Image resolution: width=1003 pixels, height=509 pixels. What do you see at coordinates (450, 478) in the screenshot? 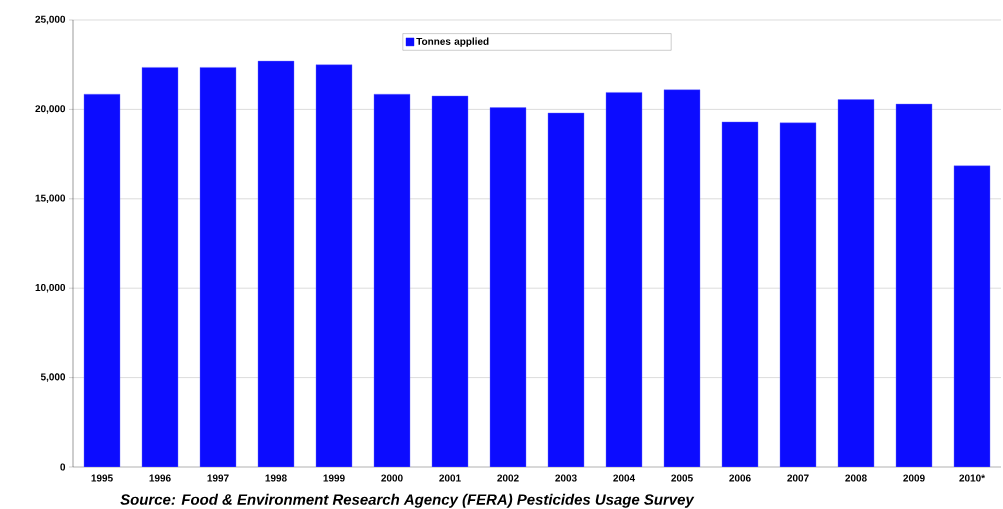
I see `x-tick-label: 2001` at bounding box center [450, 478].